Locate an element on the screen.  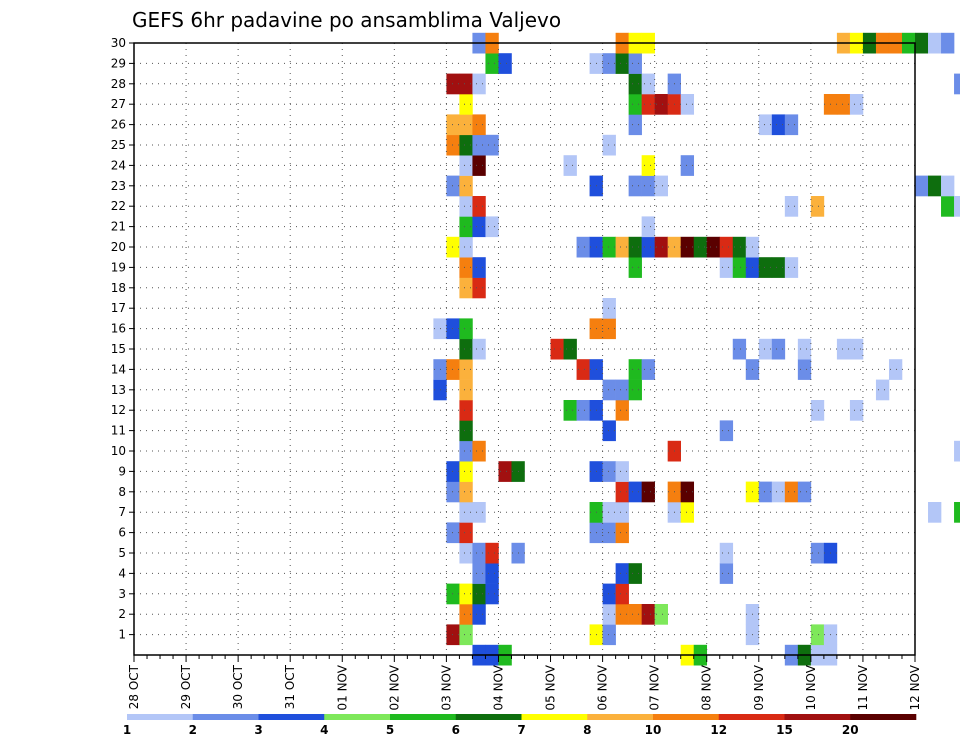
x-tick-label: 10 NOV is located at coordinates (811, 687).